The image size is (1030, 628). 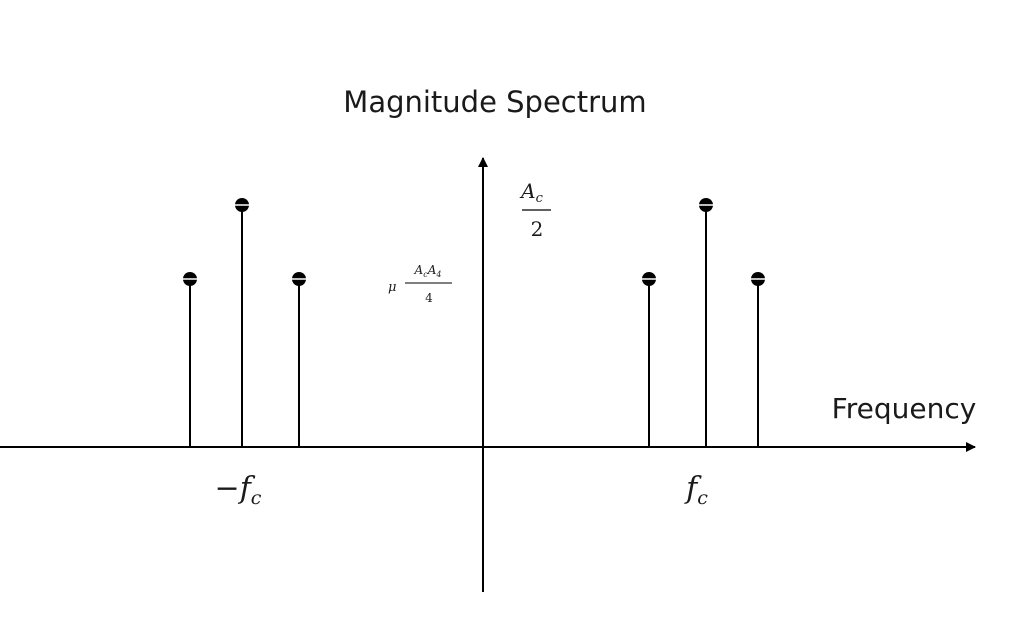 I want to click on carrier-neg-marker, so click(x=242, y=205).